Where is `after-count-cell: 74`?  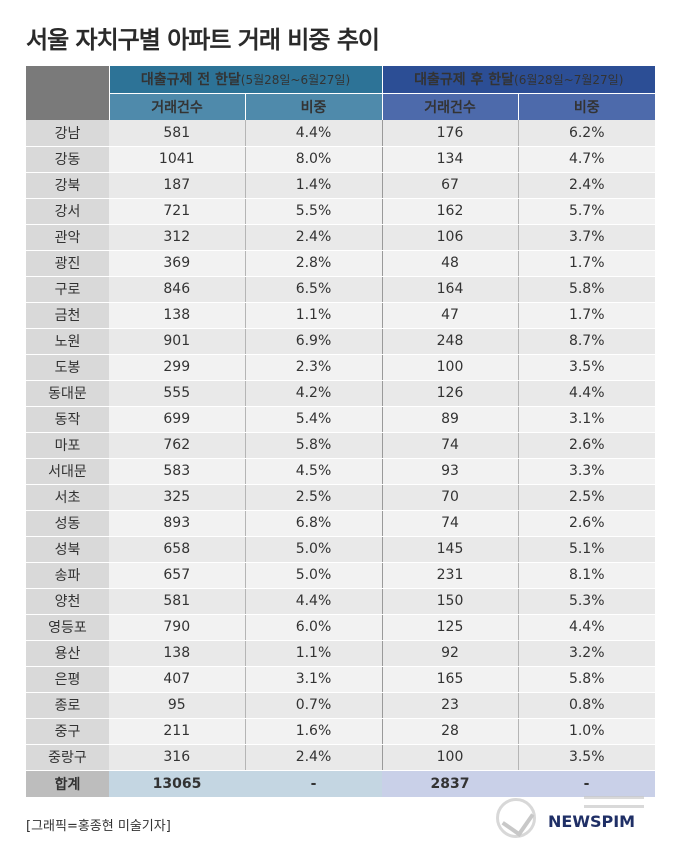 after-count-cell: 74 is located at coordinates (449, 445).